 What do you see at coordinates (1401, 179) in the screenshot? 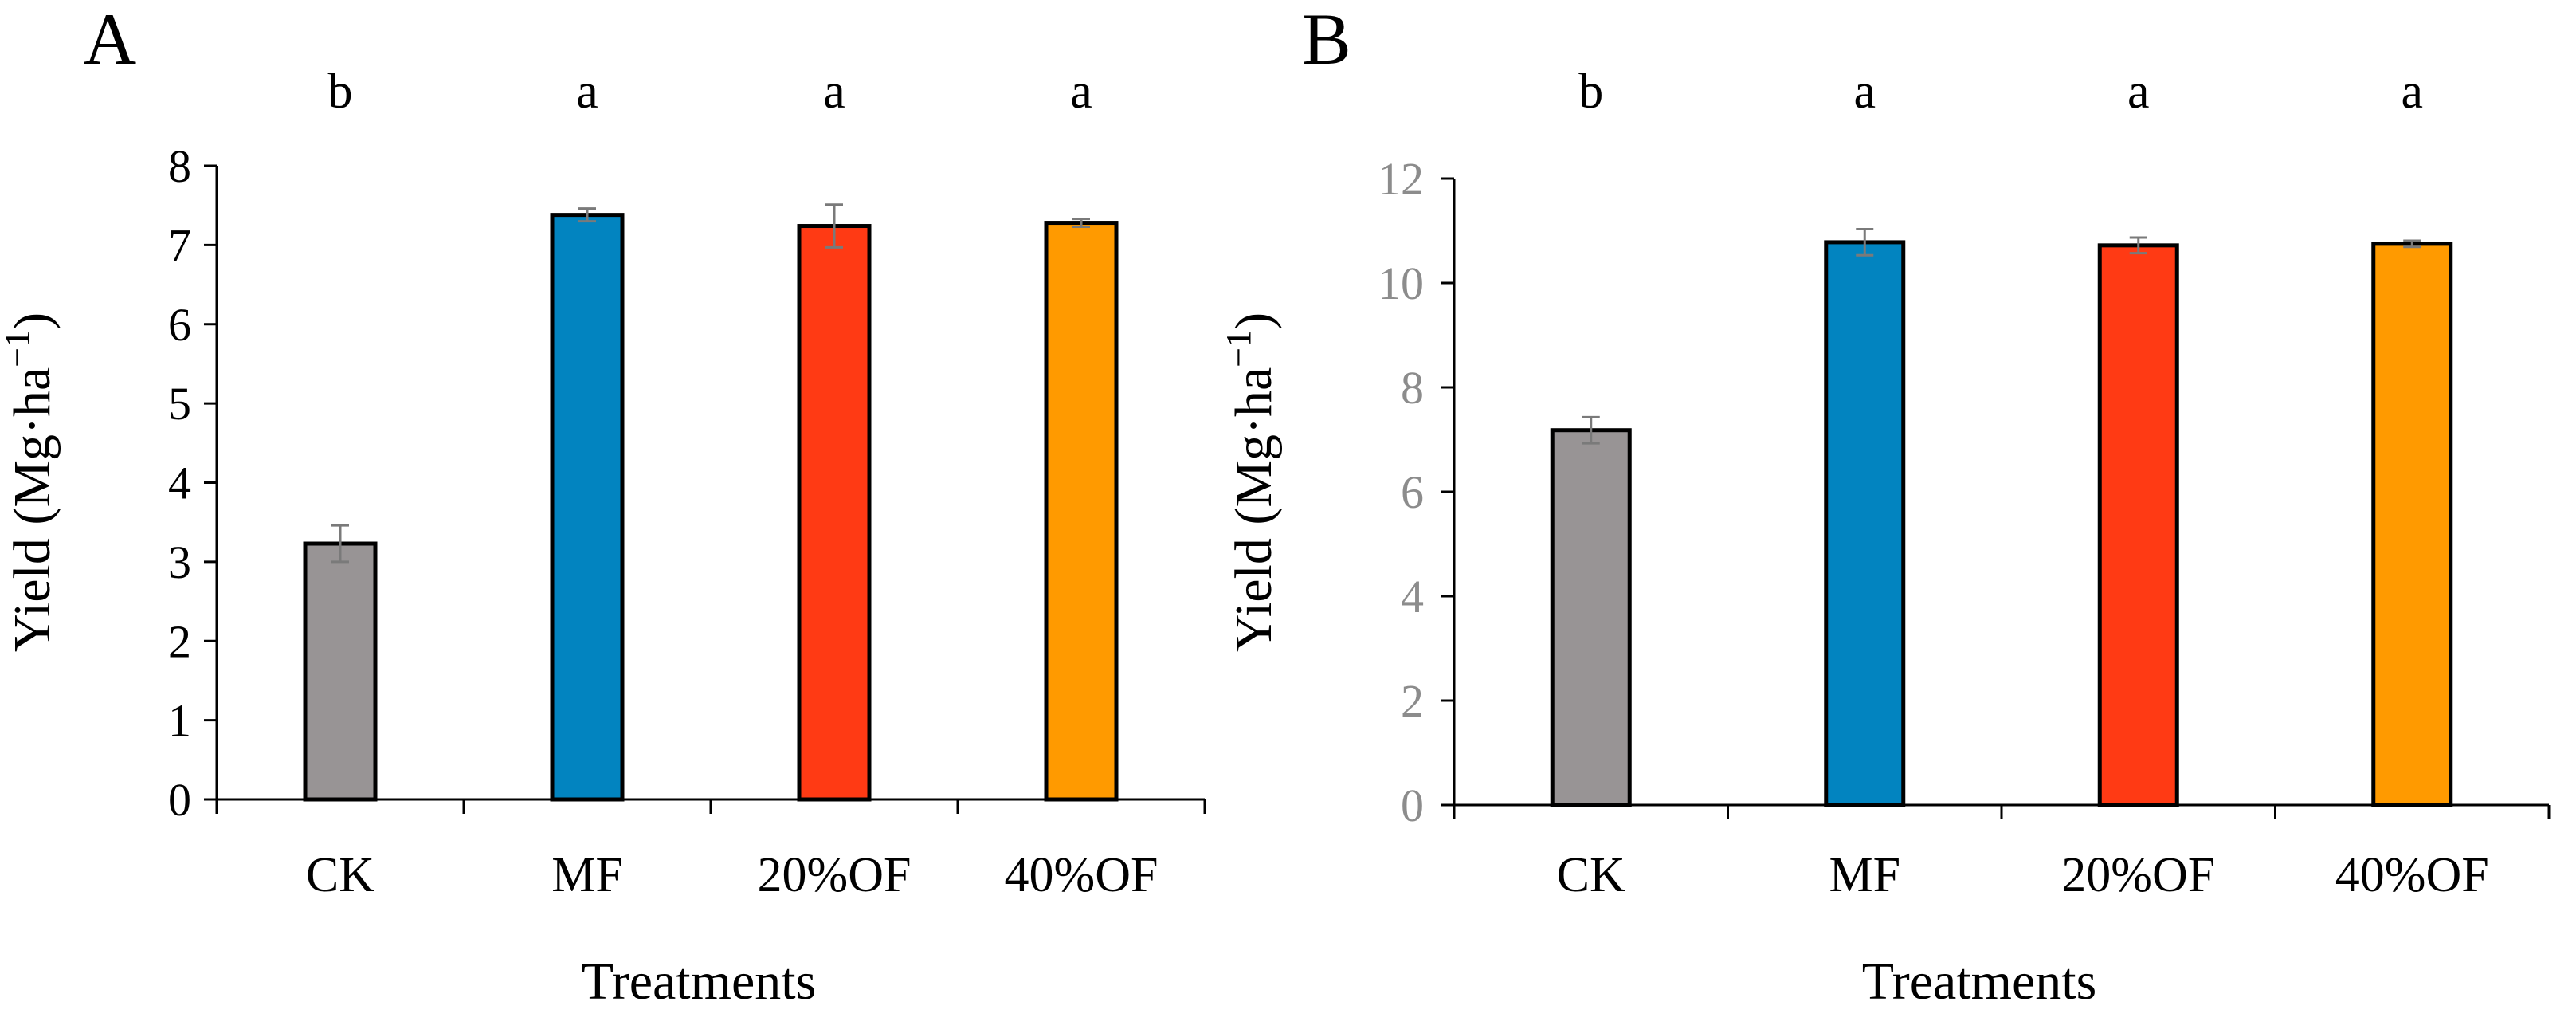
I see `y-tick-label: 12` at bounding box center [1401, 179].